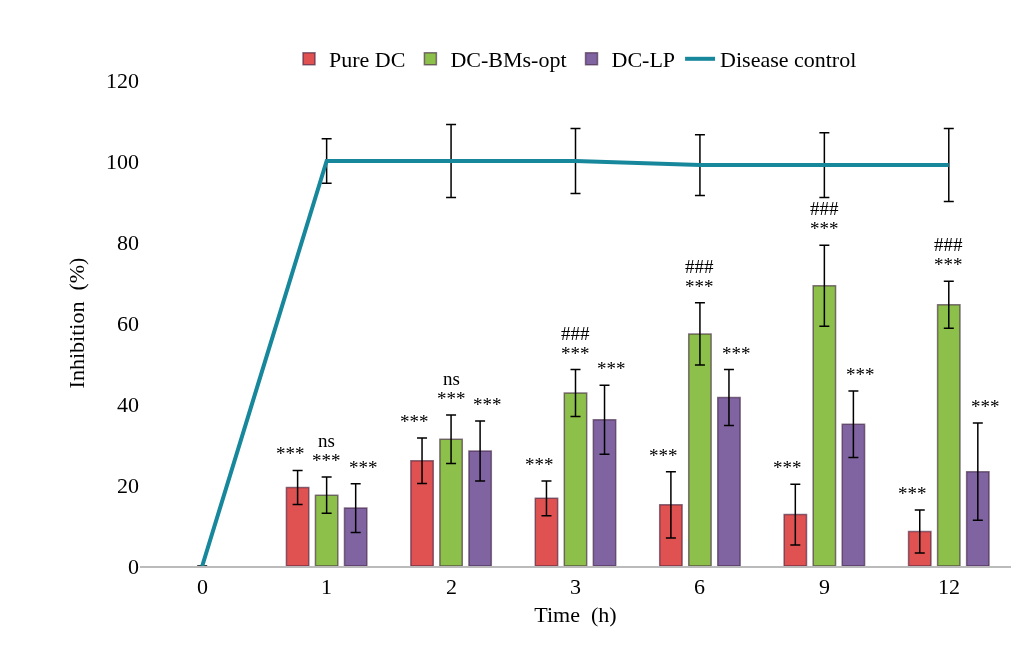  What do you see at coordinates (202, 586) in the screenshot?
I see `x-tick-label: 0` at bounding box center [202, 586].